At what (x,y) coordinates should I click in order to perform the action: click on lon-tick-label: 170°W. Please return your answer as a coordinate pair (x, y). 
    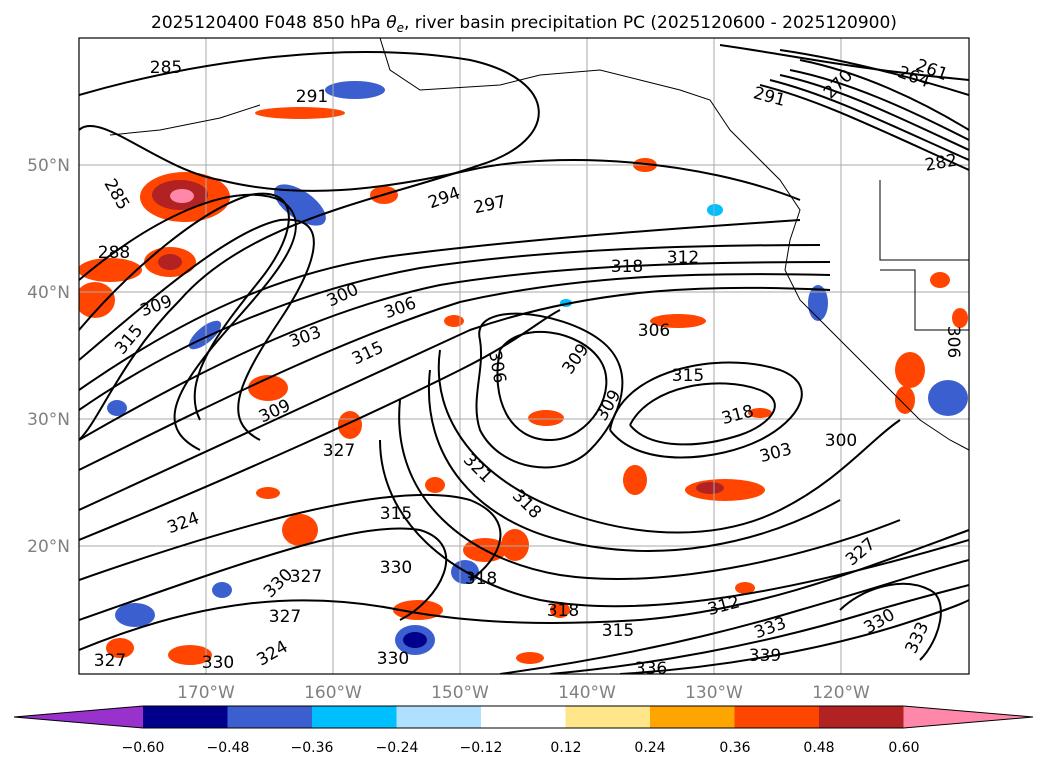
    Looking at the image, I should click on (206, 693).